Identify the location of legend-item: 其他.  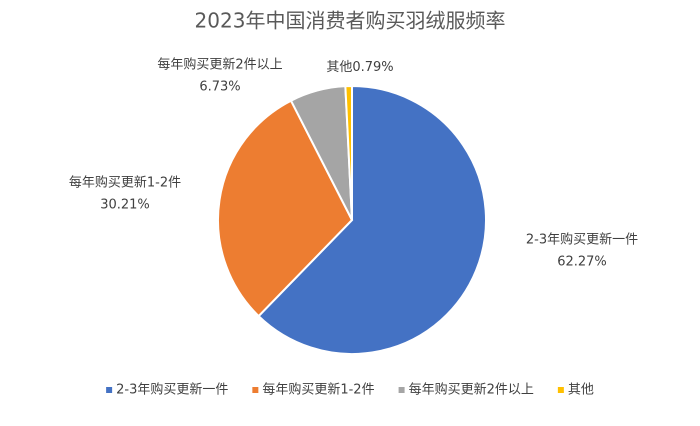
(575, 390).